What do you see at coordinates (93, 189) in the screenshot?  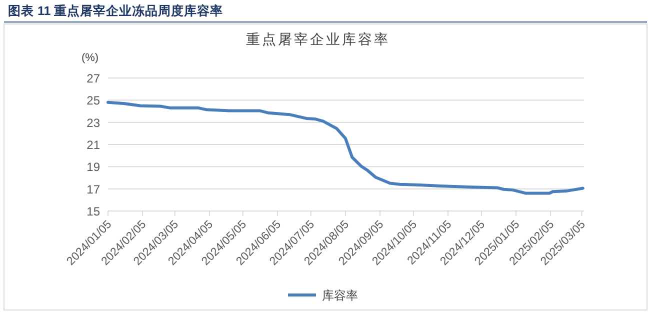 I see `y-tick-label: 17` at bounding box center [93, 189].